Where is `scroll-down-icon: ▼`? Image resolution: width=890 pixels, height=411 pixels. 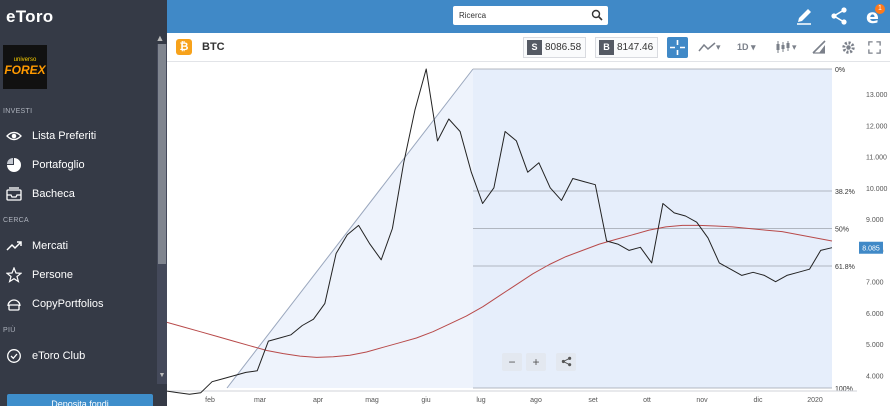
scroll-down-icon: ▼ is located at coordinates (162, 375).